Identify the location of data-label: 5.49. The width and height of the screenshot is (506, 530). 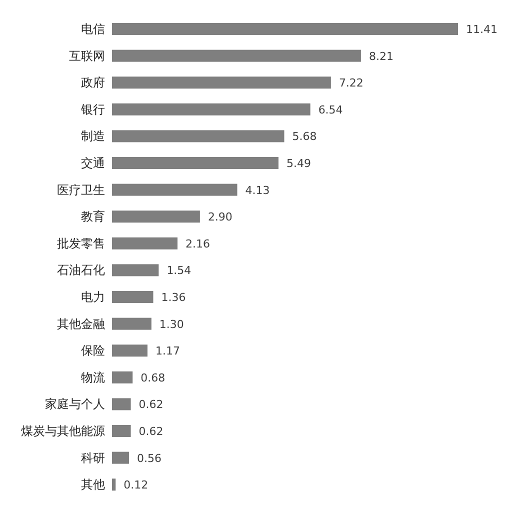
(298, 163).